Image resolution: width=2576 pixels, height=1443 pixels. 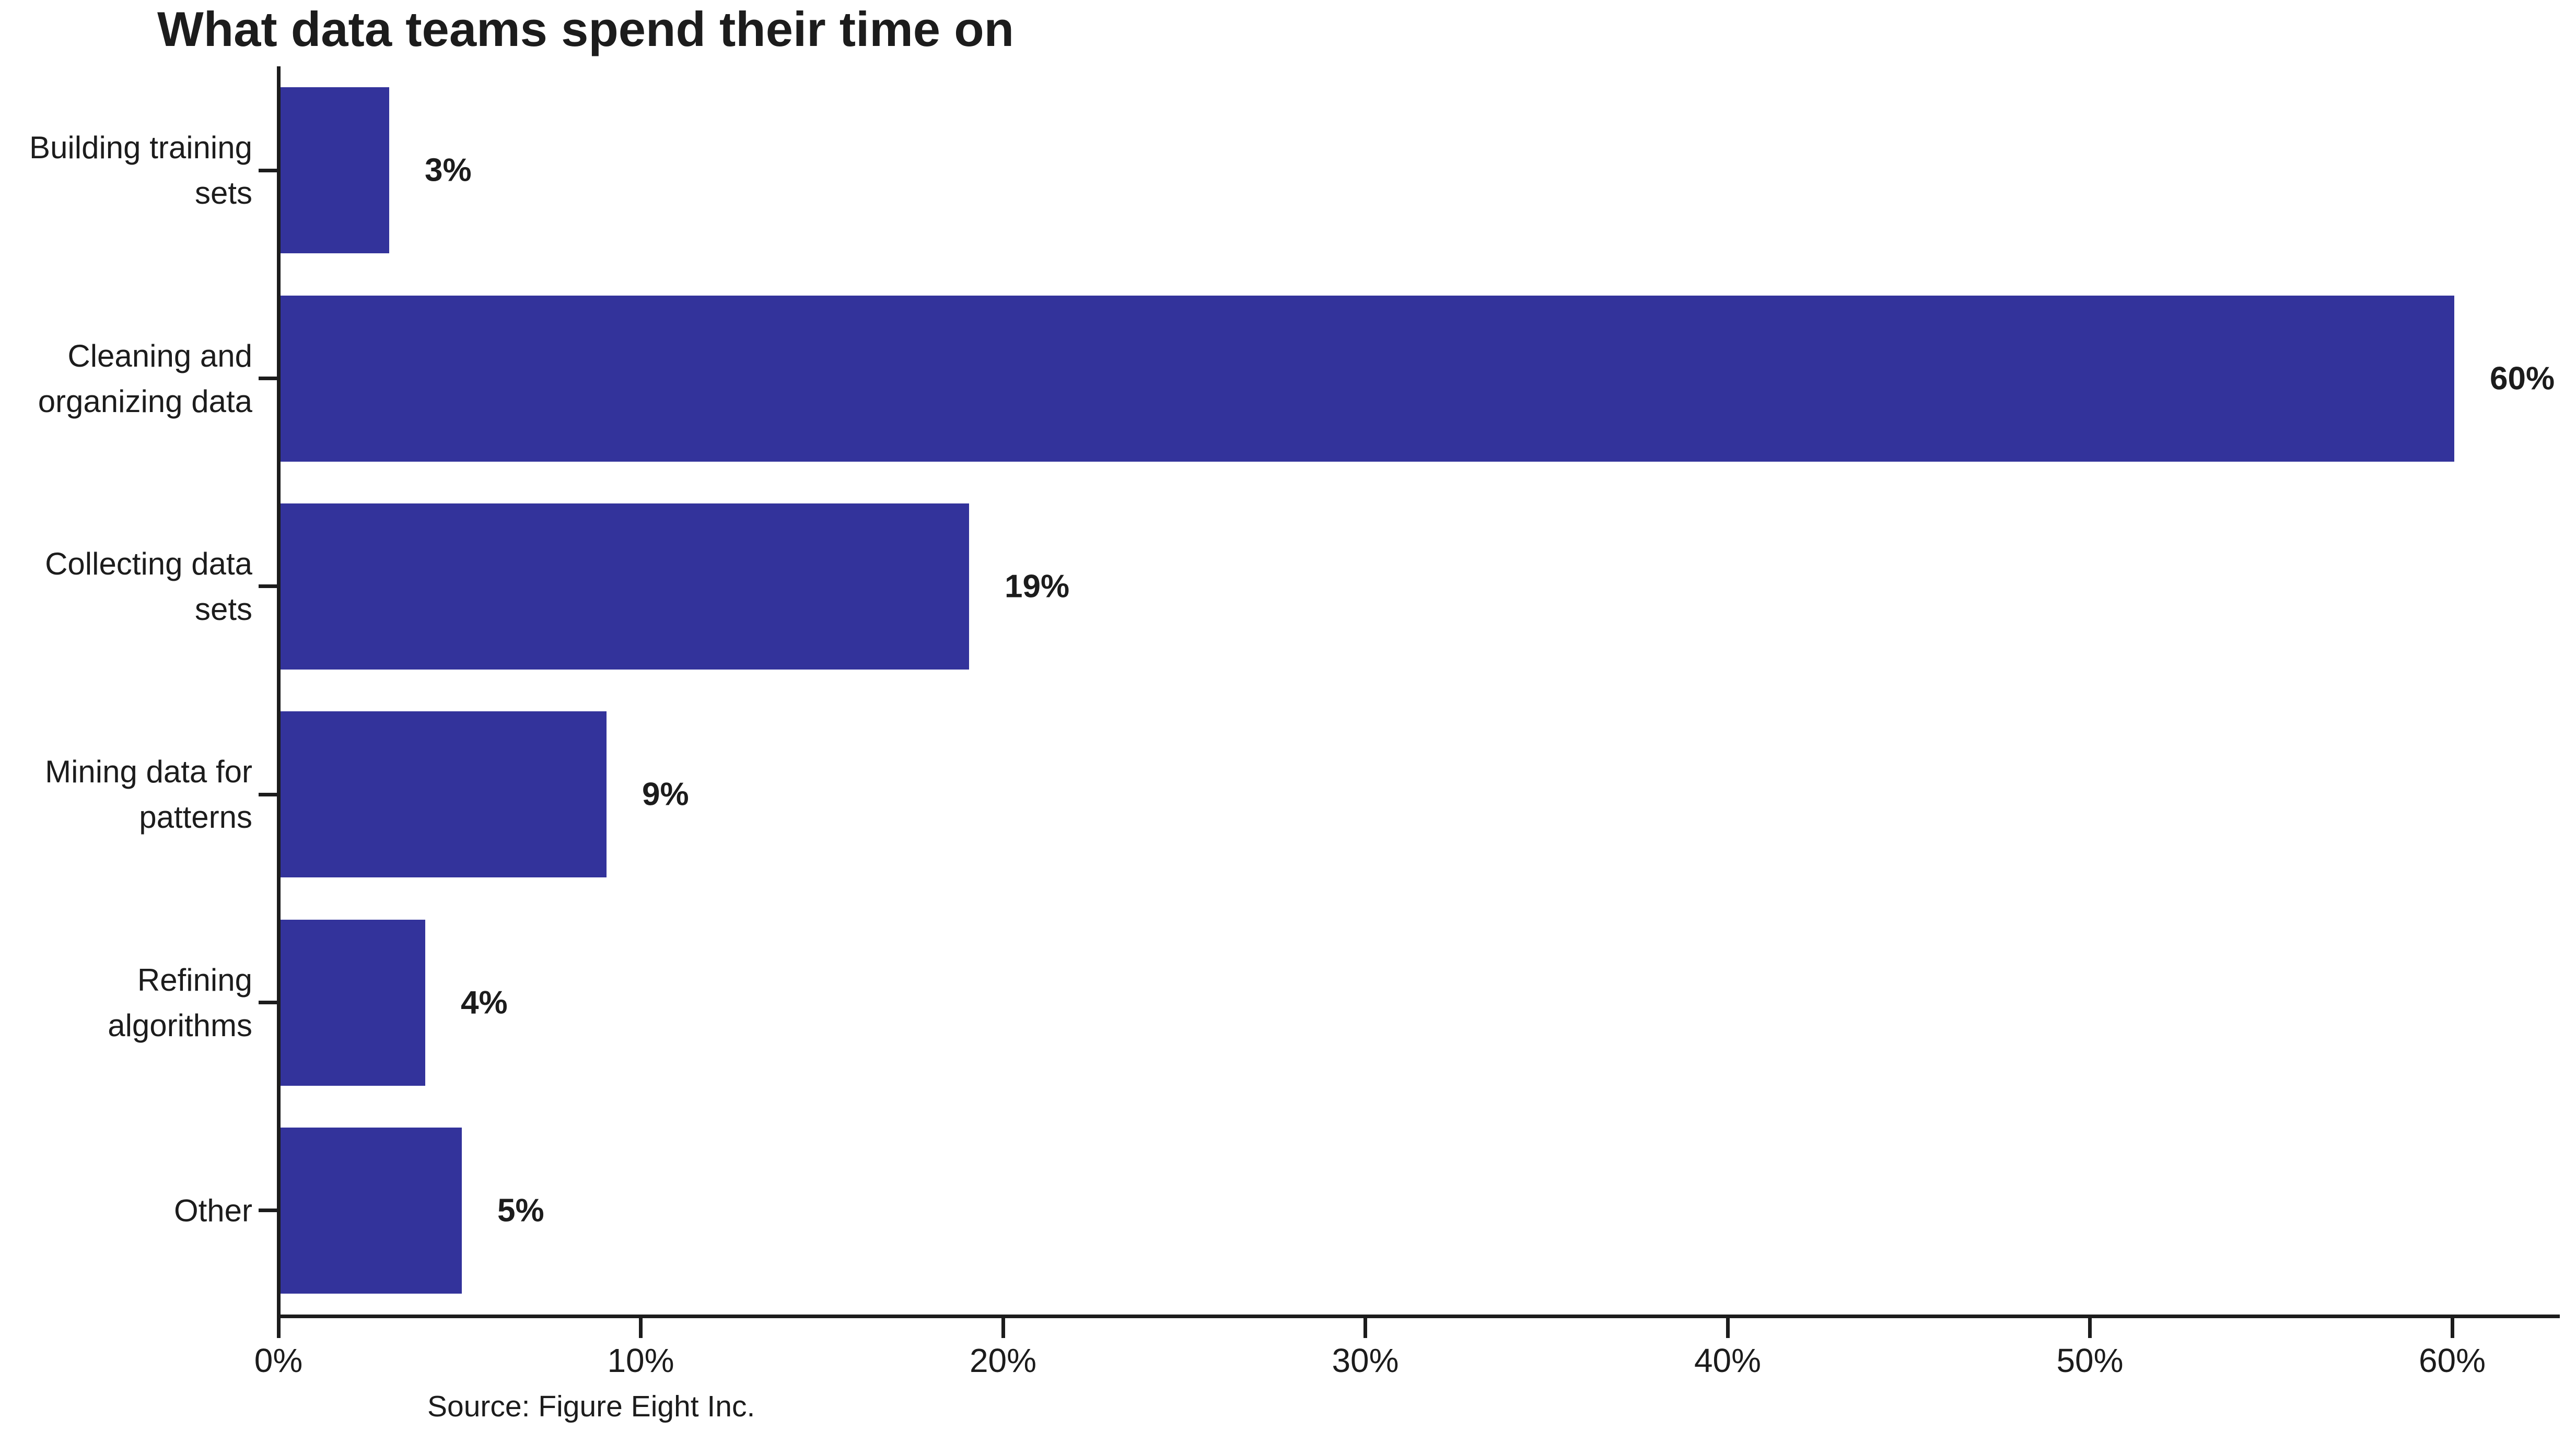 I want to click on bar-value-label: 3%, so click(x=448, y=171).